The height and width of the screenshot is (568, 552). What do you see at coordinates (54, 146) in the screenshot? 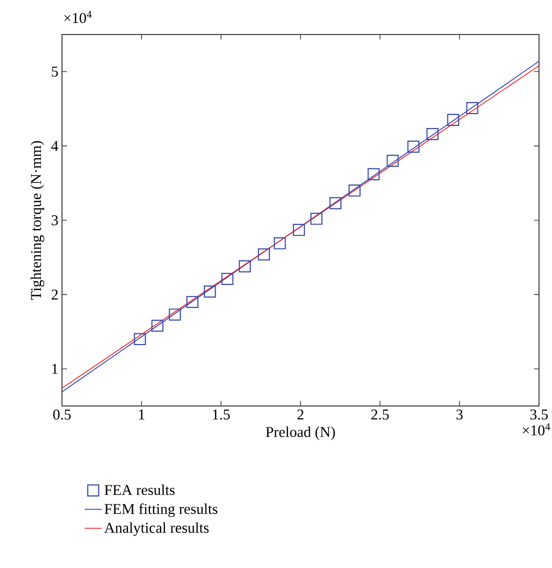
I see `y-tick-label: 4` at bounding box center [54, 146].